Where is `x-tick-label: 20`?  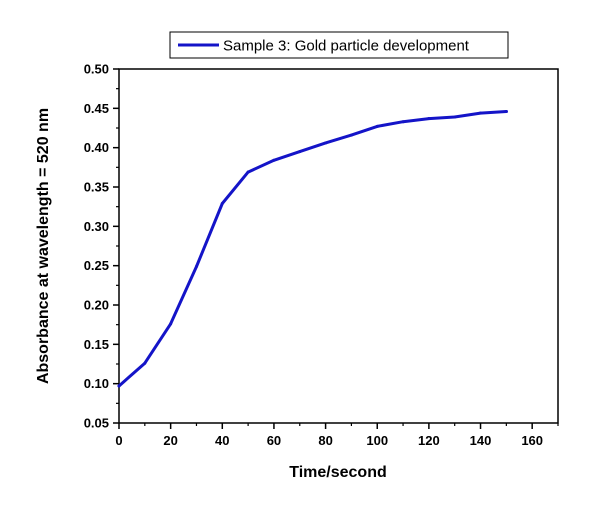 x-tick-label: 20 is located at coordinates (170, 440).